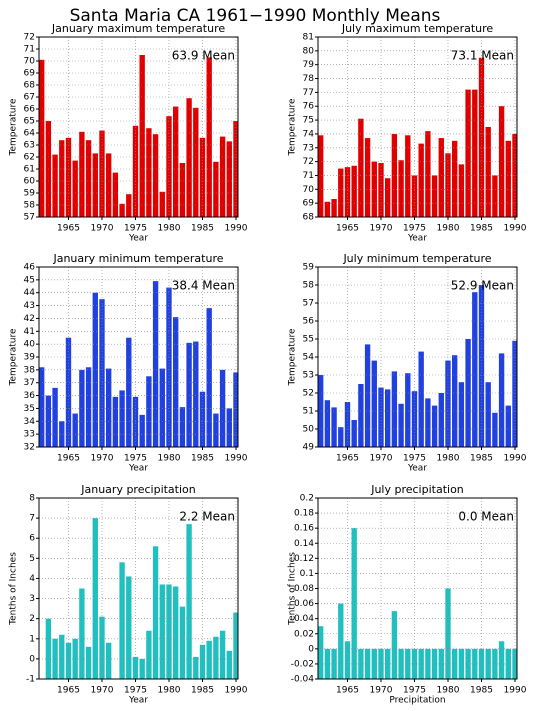 The width and height of the screenshot is (535, 711). I want to click on panel-title: January maximum temperature, so click(138, 28).